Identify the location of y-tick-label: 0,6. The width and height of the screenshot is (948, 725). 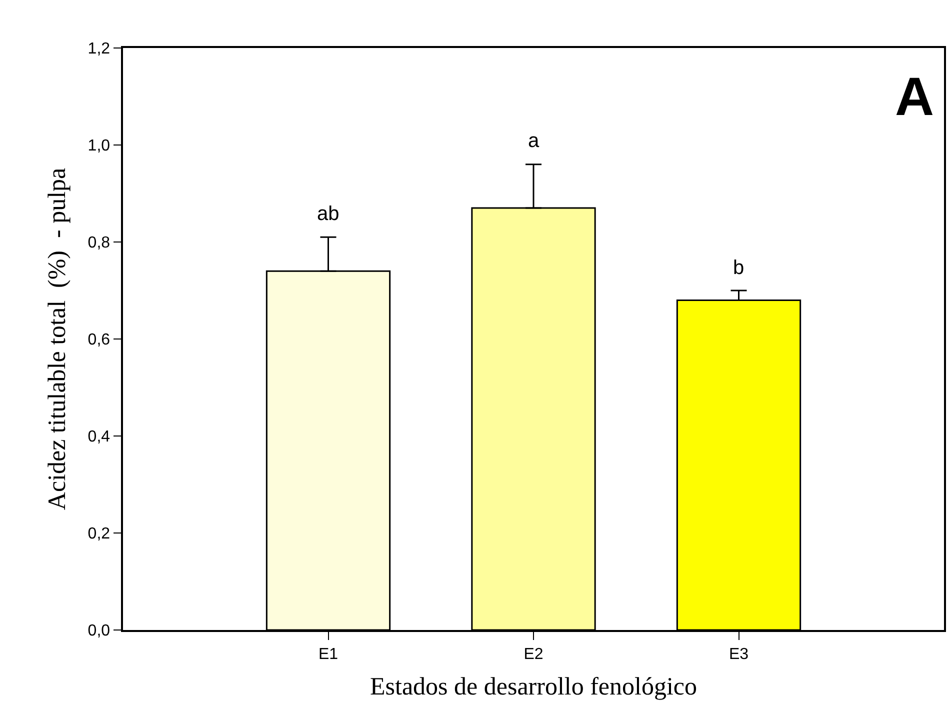
(99, 340).